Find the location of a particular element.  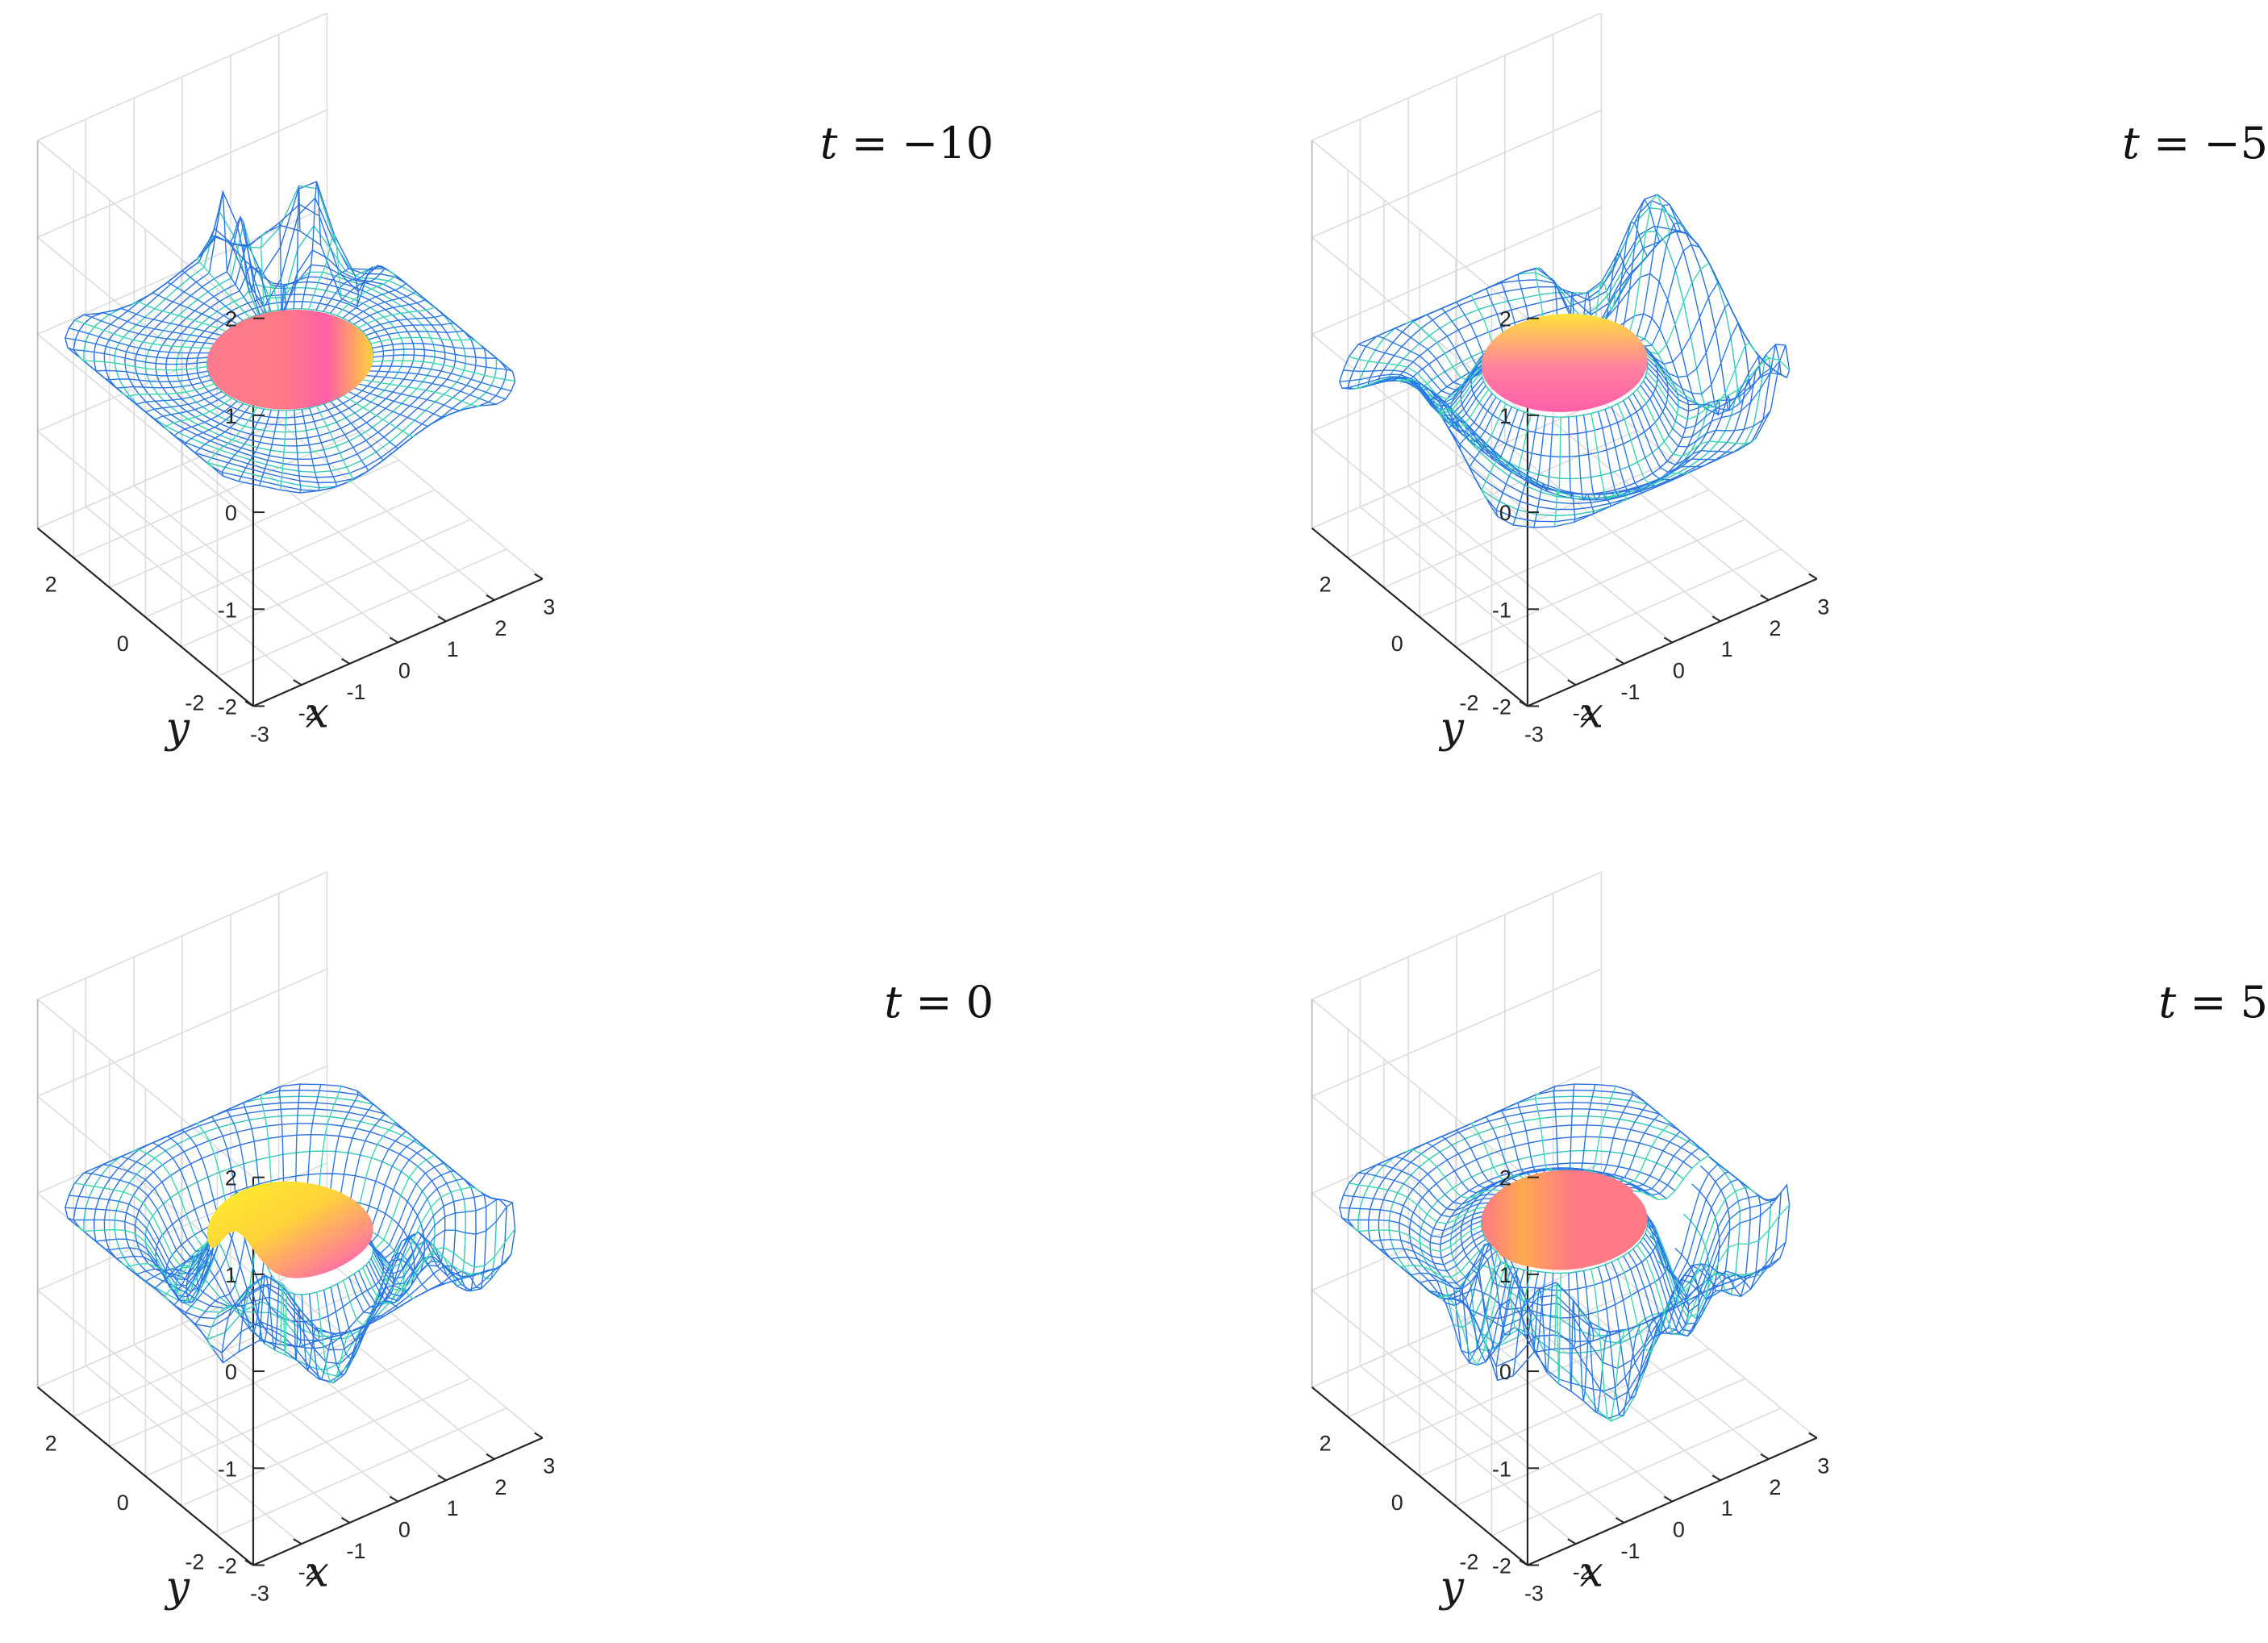

y-axis-label: y is located at coordinates (177, 728).